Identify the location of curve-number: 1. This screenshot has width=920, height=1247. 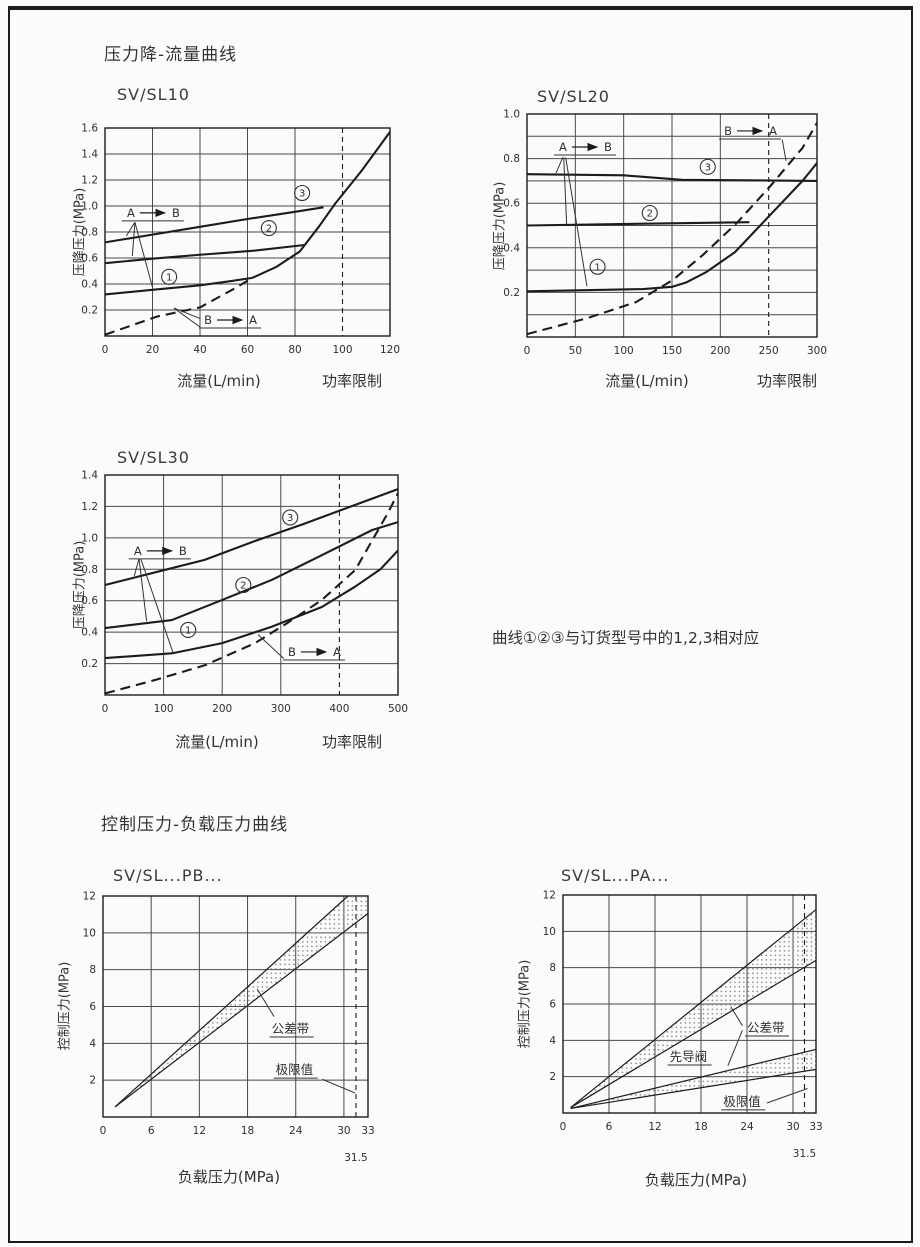
(188, 631).